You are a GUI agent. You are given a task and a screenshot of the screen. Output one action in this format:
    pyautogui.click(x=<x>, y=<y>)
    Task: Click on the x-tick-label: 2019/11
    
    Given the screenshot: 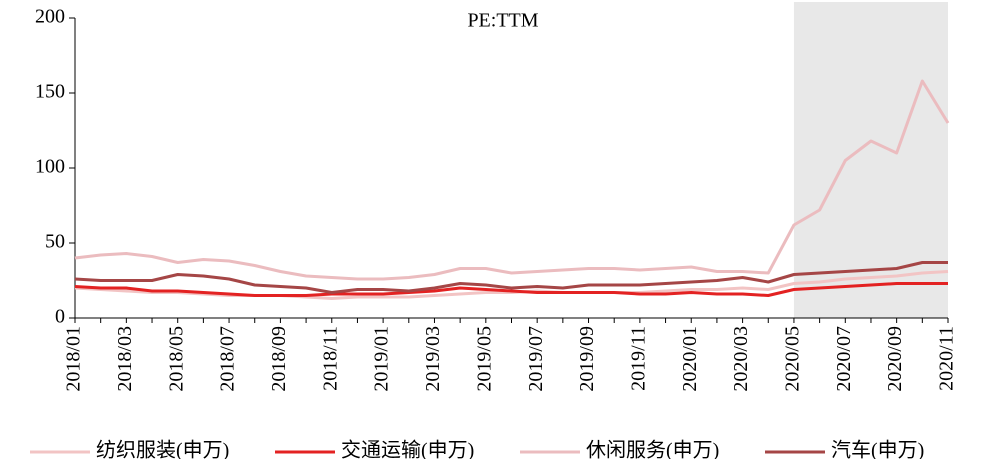 What is the action you would take?
    pyautogui.click(x=638, y=358)
    